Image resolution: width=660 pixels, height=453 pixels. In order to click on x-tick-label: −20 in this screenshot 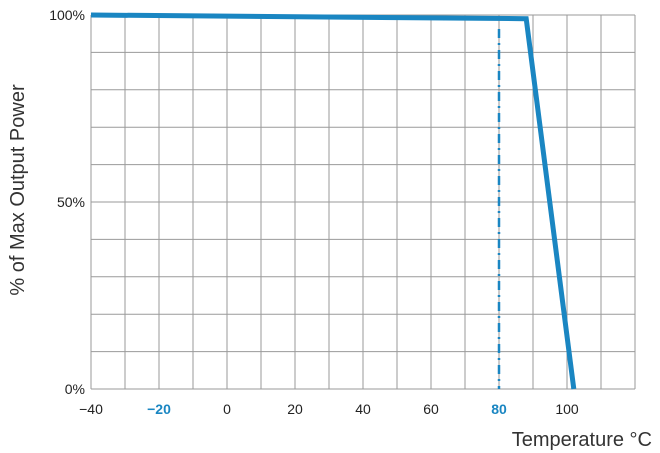, I will do `click(159, 409)`.